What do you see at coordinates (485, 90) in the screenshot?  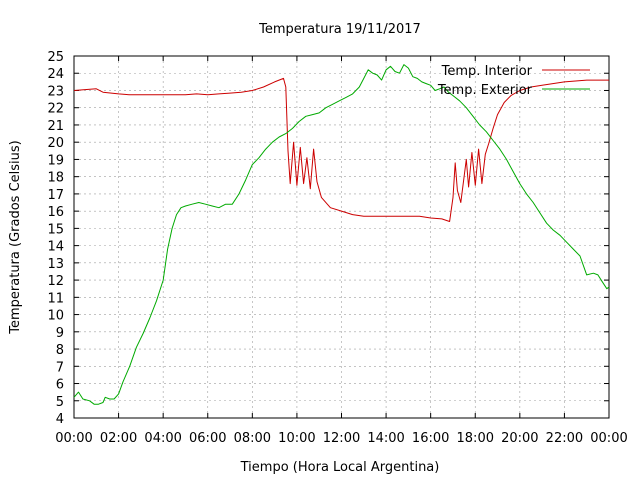 I see `legend-label-exterior: Temp. Exterior` at bounding box center [485, 90].